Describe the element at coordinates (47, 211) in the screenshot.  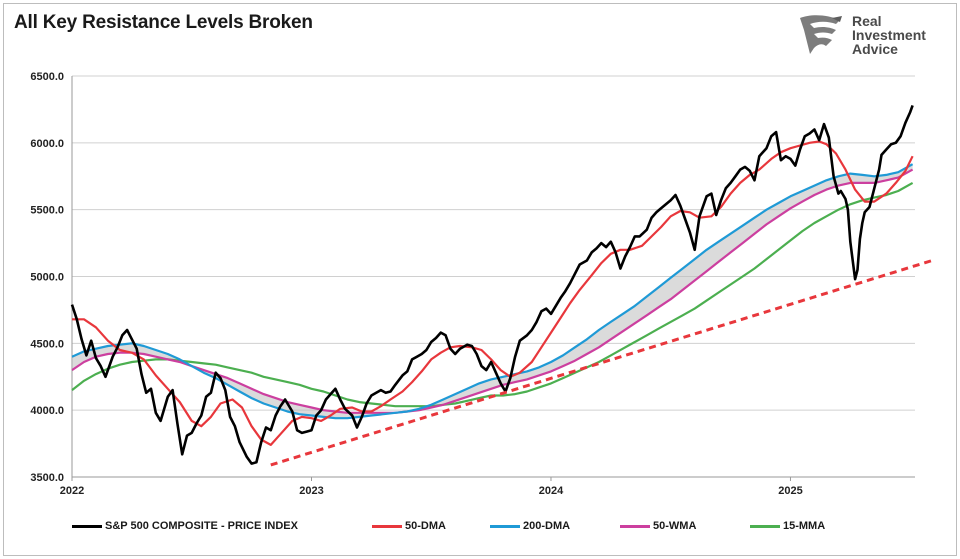
I see `y-tick-label: 5500.0` at that location.